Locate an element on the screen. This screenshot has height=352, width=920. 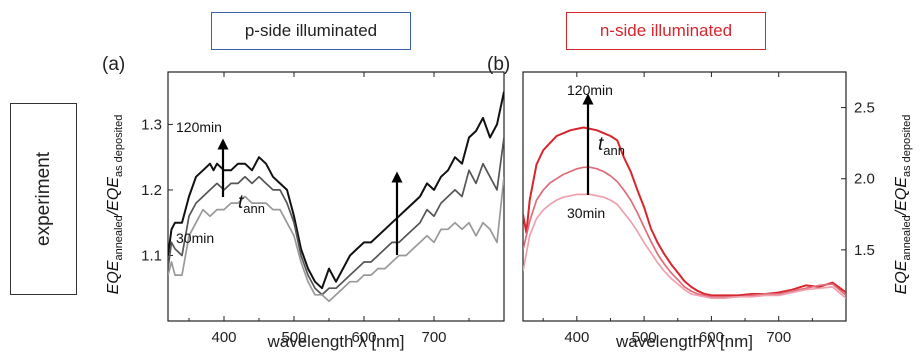
panel-label-a: (a) is located at coordinates (113, 64).